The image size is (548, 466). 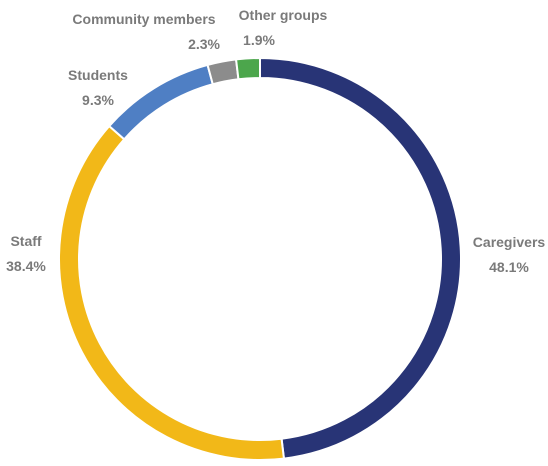 What do you see at coordinates (204, 44) in the screenshot?
I see `slice-label-value: 2.3%` at bounding box center [204, 44].